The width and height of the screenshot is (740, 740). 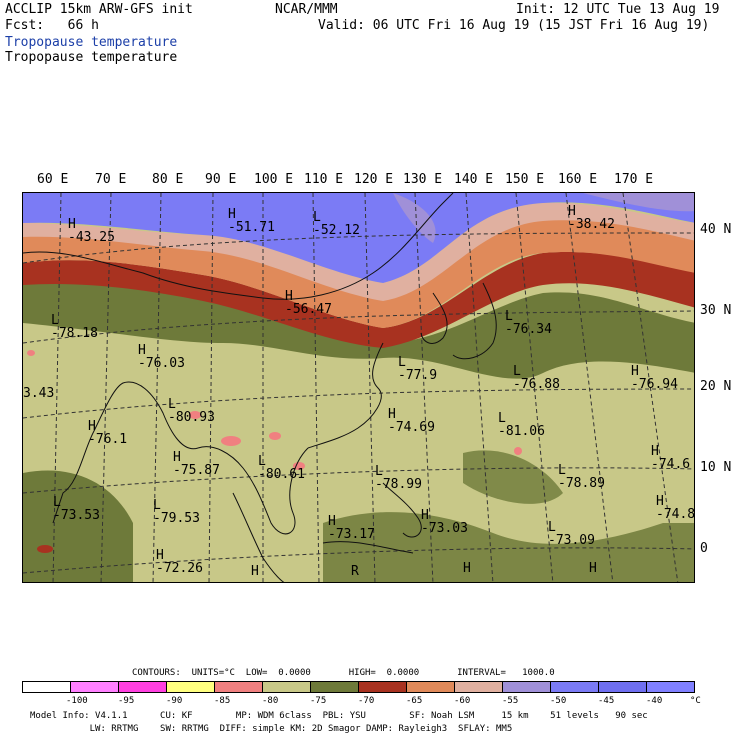 What do you see at coordinates (99, 9) in the screenshot?
I see `header-model-title: ACCLIP 15km ARW-GFS init` at bounding box center [99, 9].